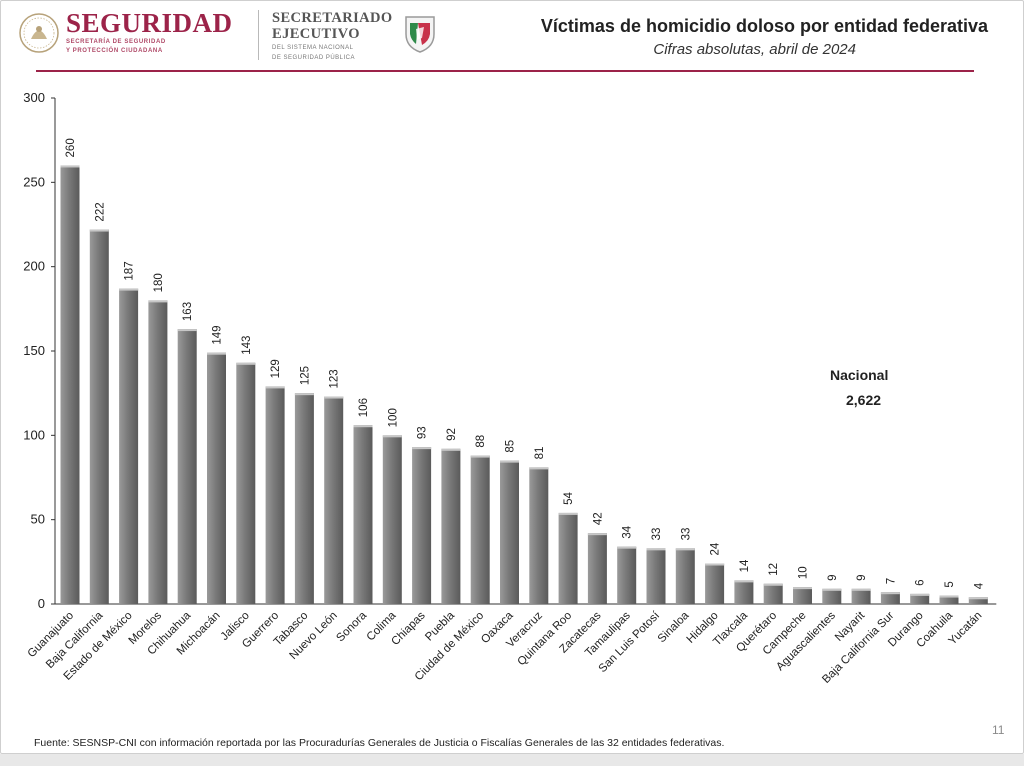 The height and width of the screenshot is (766, 1024). Describe the element at coordinates (188, 311) in the screenshot. I see `data-label: 163` at that location.